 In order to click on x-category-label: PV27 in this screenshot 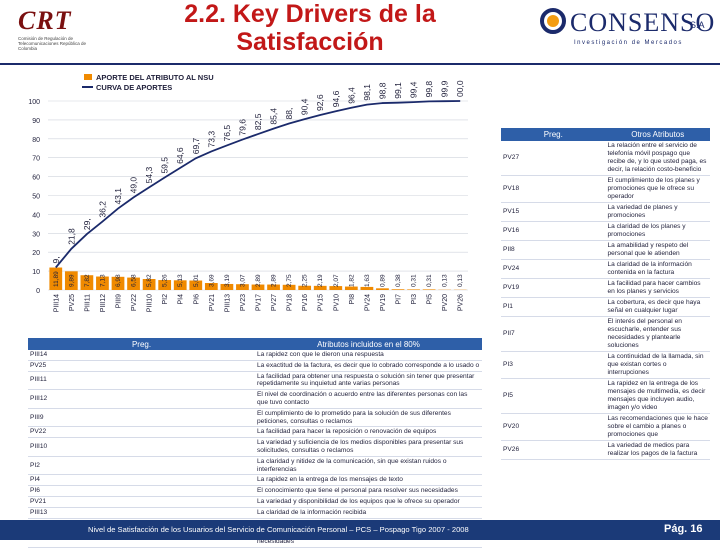, I will do `click(274, 302)`.